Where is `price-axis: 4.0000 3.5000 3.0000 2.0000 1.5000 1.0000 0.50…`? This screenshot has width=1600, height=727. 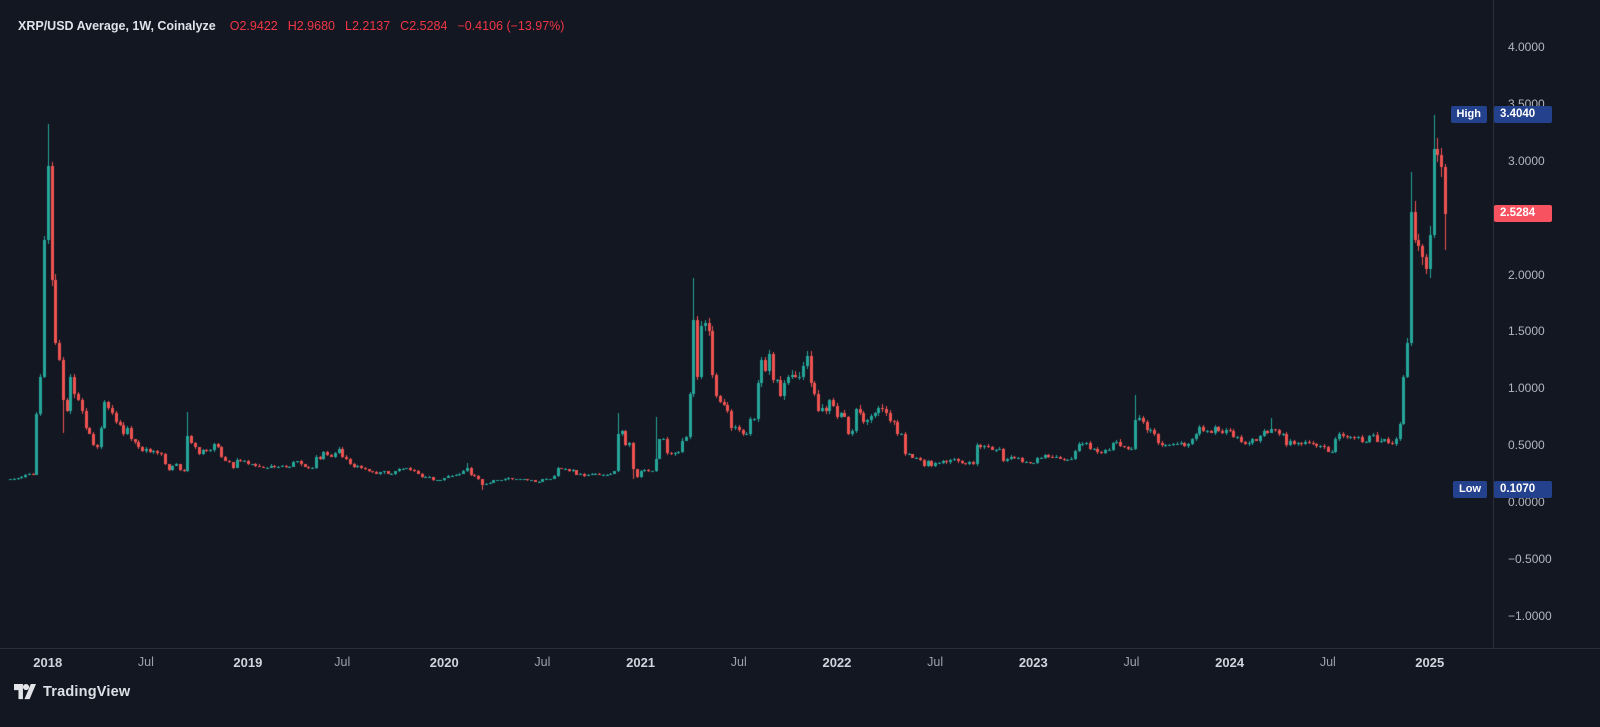 price-axis: 4.0000 3.5000 3.0000 2.0000 1.5000 1.0000 0.50… is located at coordinates (1546, 324).